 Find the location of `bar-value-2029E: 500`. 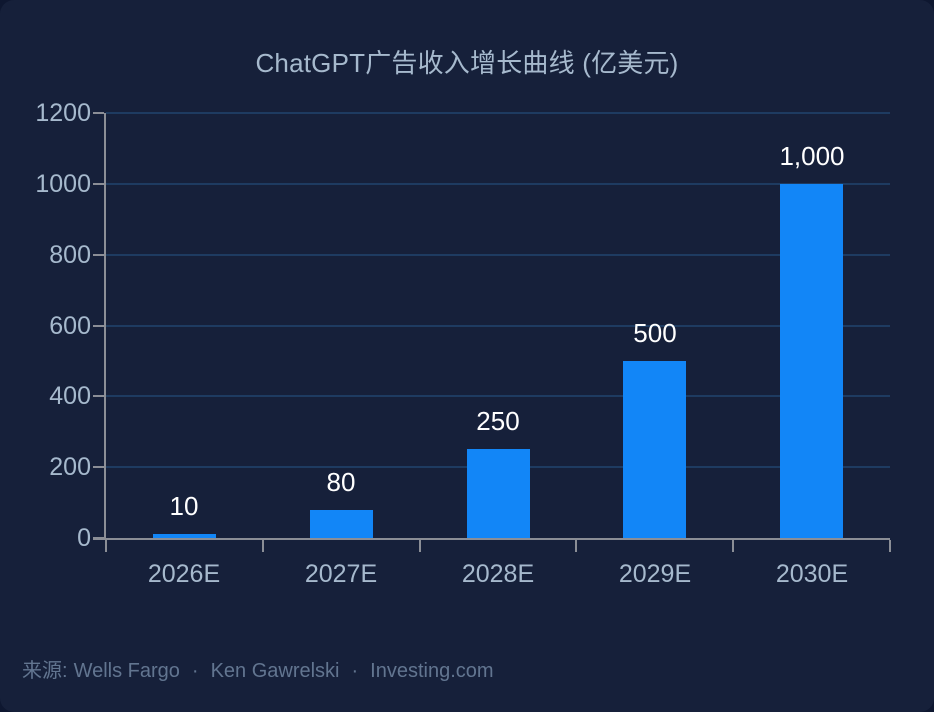

bar-value-2029E: 500 is located at coordinates (655, 333).